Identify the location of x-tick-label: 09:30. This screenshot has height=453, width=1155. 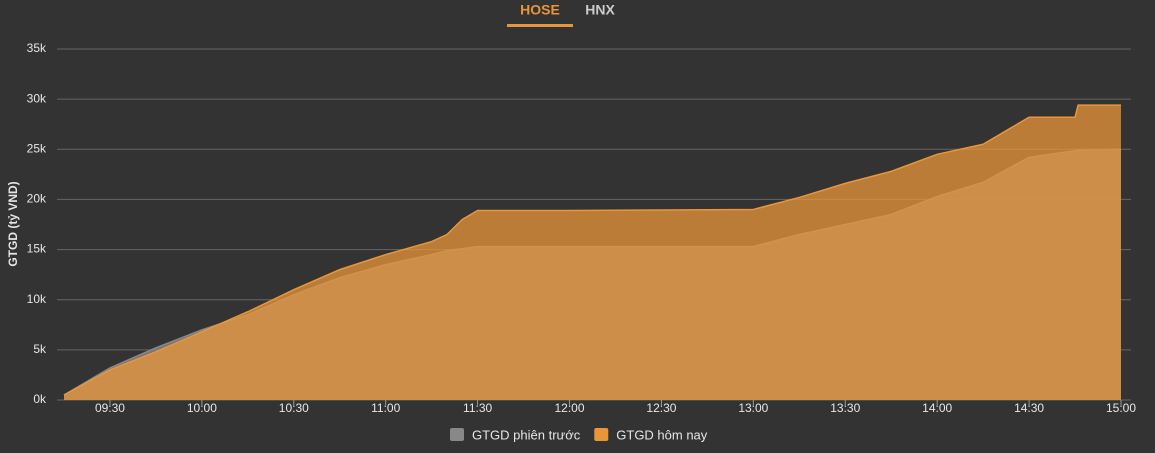
(110, 408).